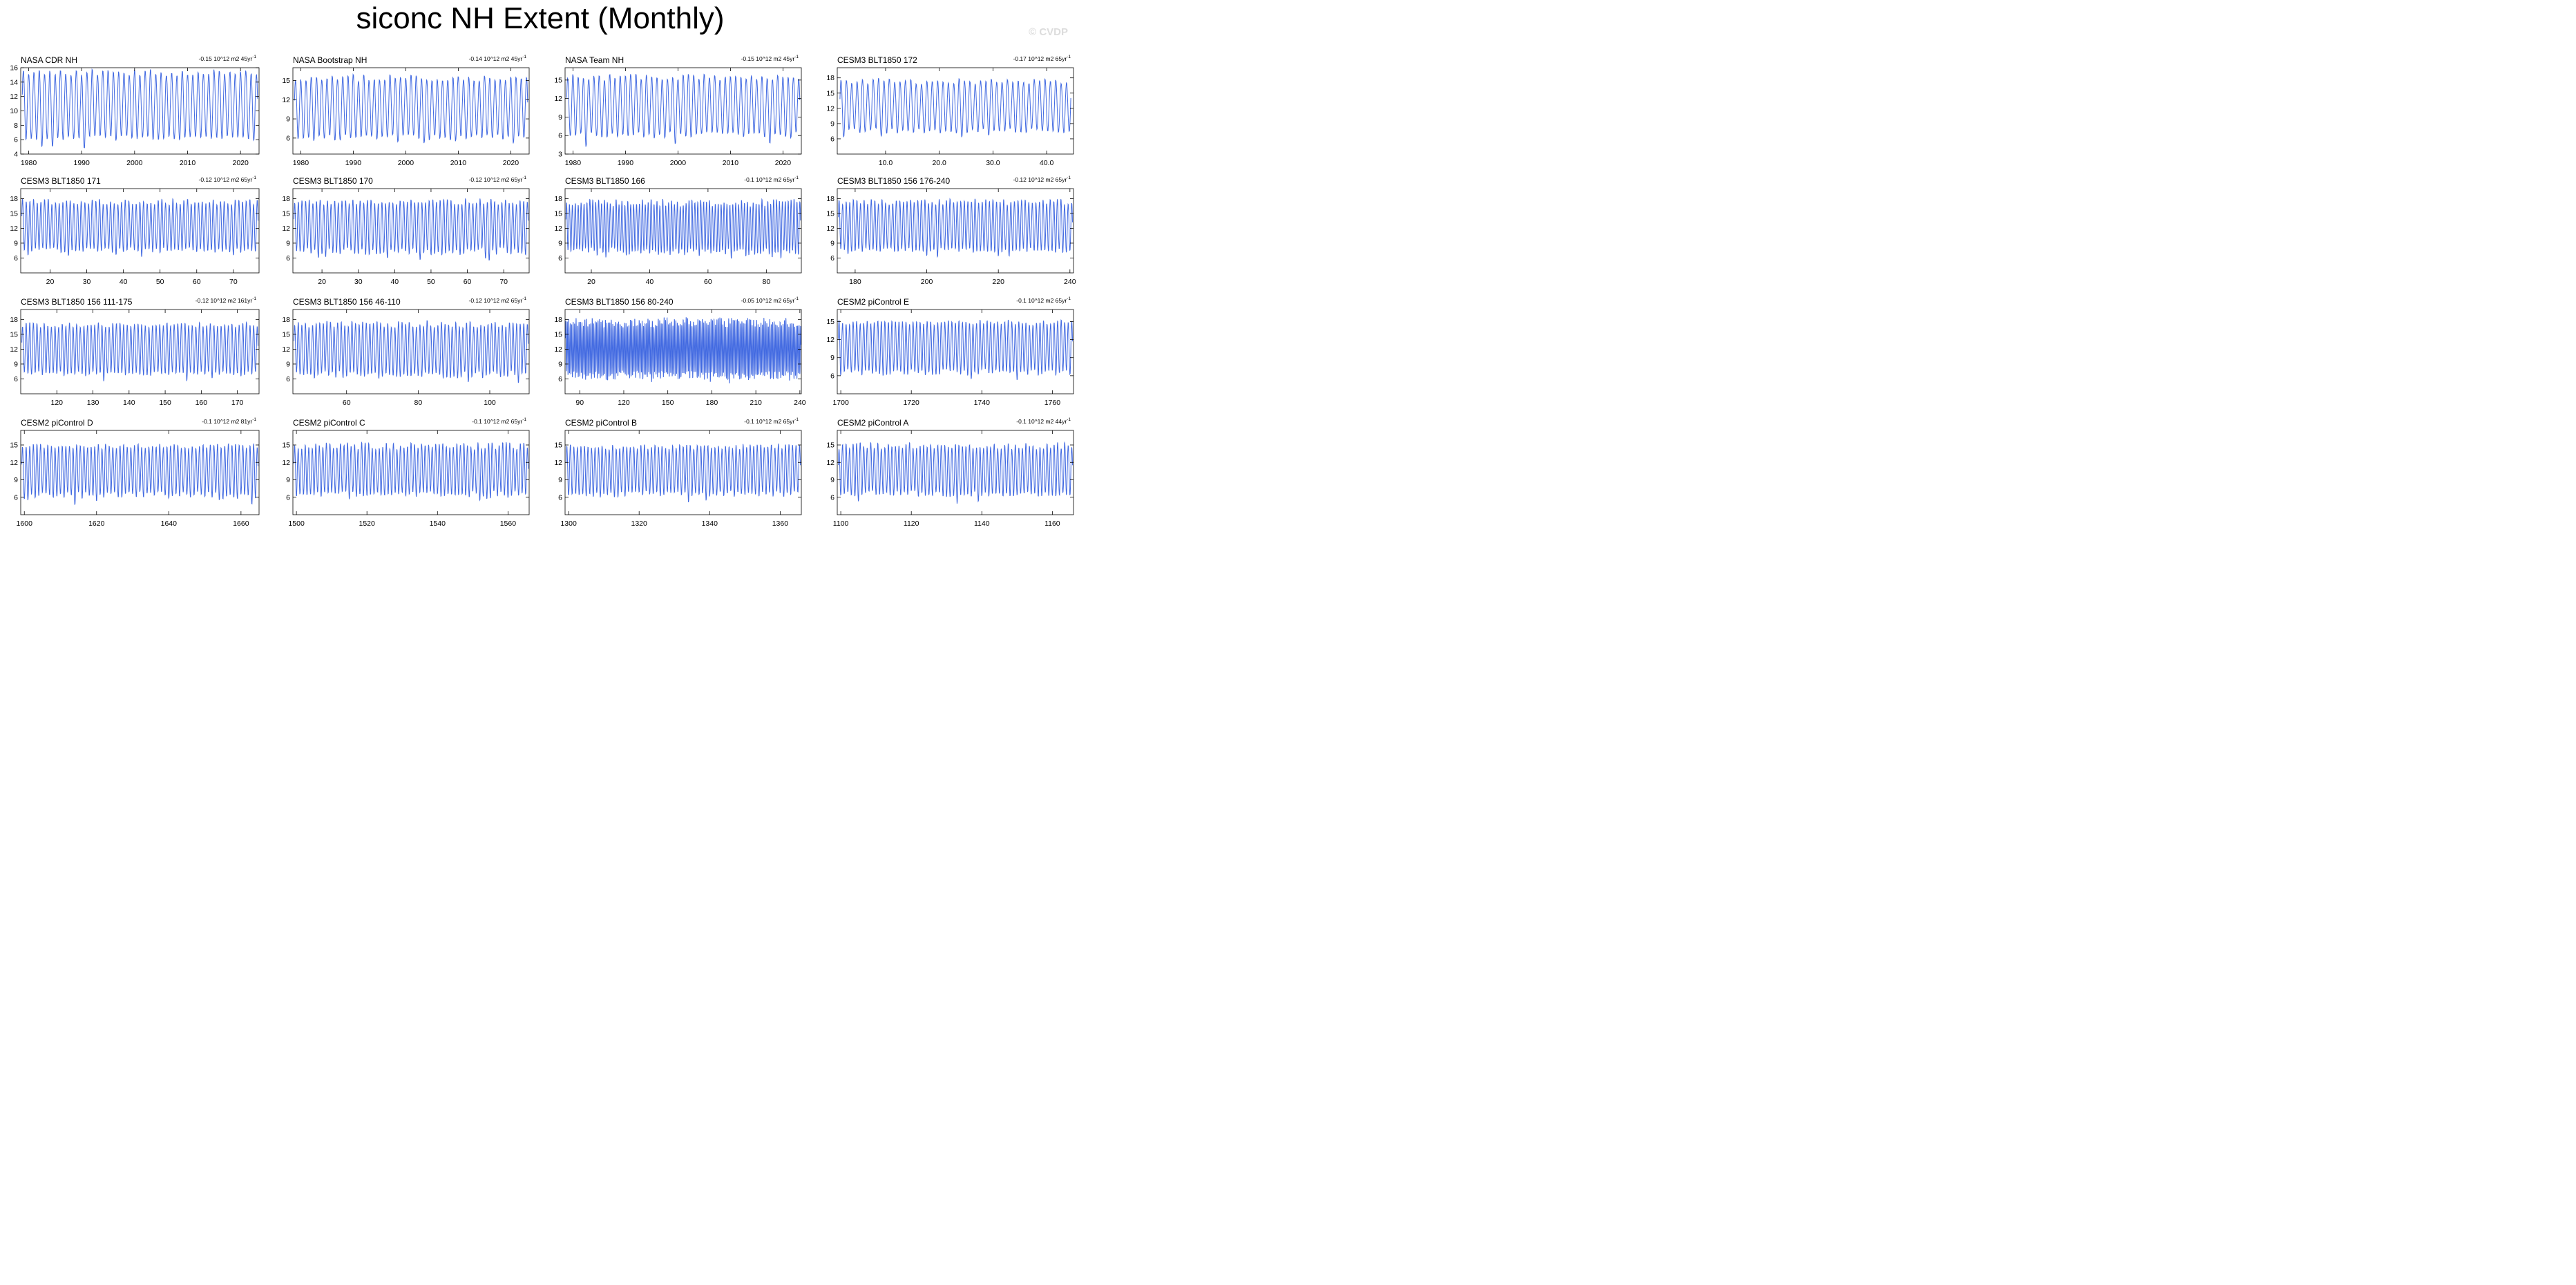 This screenshot has width=2576, height=1285. I want to click on trend-label: -0.12 10^12 m2 65yr-1, so click(228, 179).